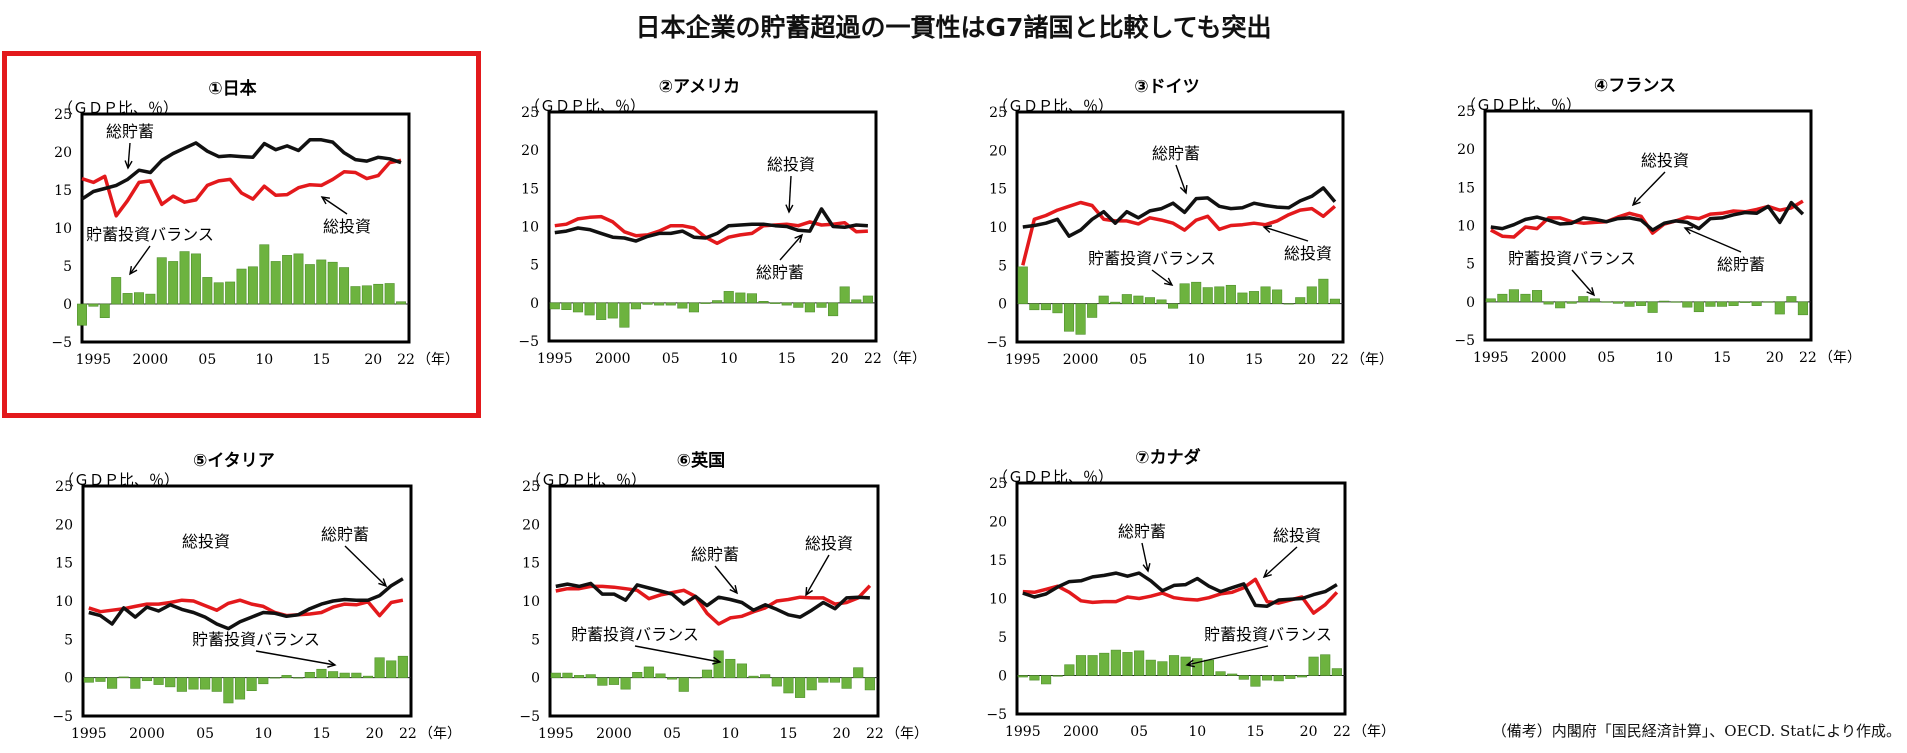  I want to click on y-tick-label: 25, so click(64, 487).